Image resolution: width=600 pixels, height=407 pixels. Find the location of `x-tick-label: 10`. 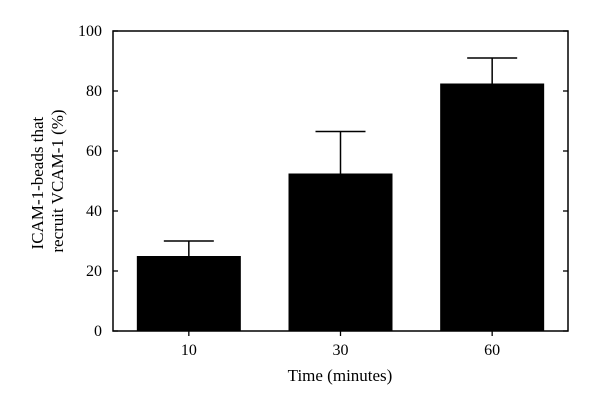

x-tick-label: 10 is located at coordinates (189, 350).